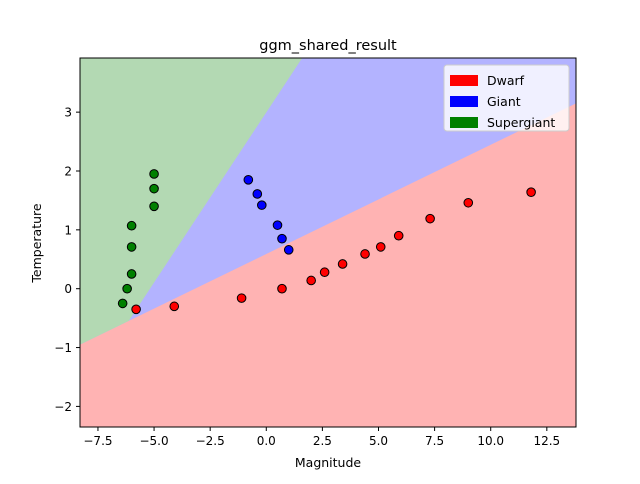 The image size is (640, 484). What do you see at coordinates (68, 171) in the screenshot?
I see `y-tick-label: 2` at bounding box center [68, 171].